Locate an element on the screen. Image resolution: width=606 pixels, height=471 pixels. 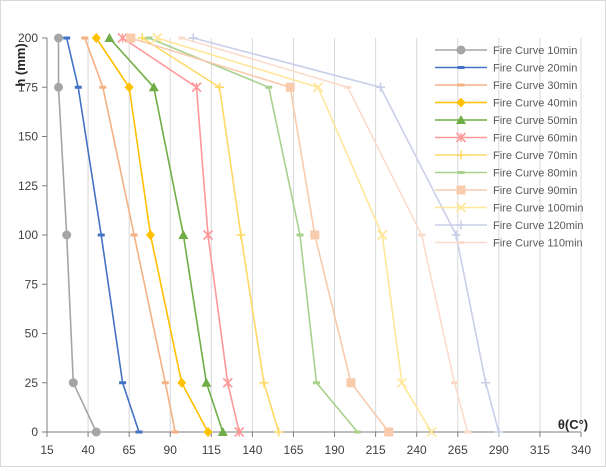
x-tick-label: 140 is located at coordinates (252, 450).